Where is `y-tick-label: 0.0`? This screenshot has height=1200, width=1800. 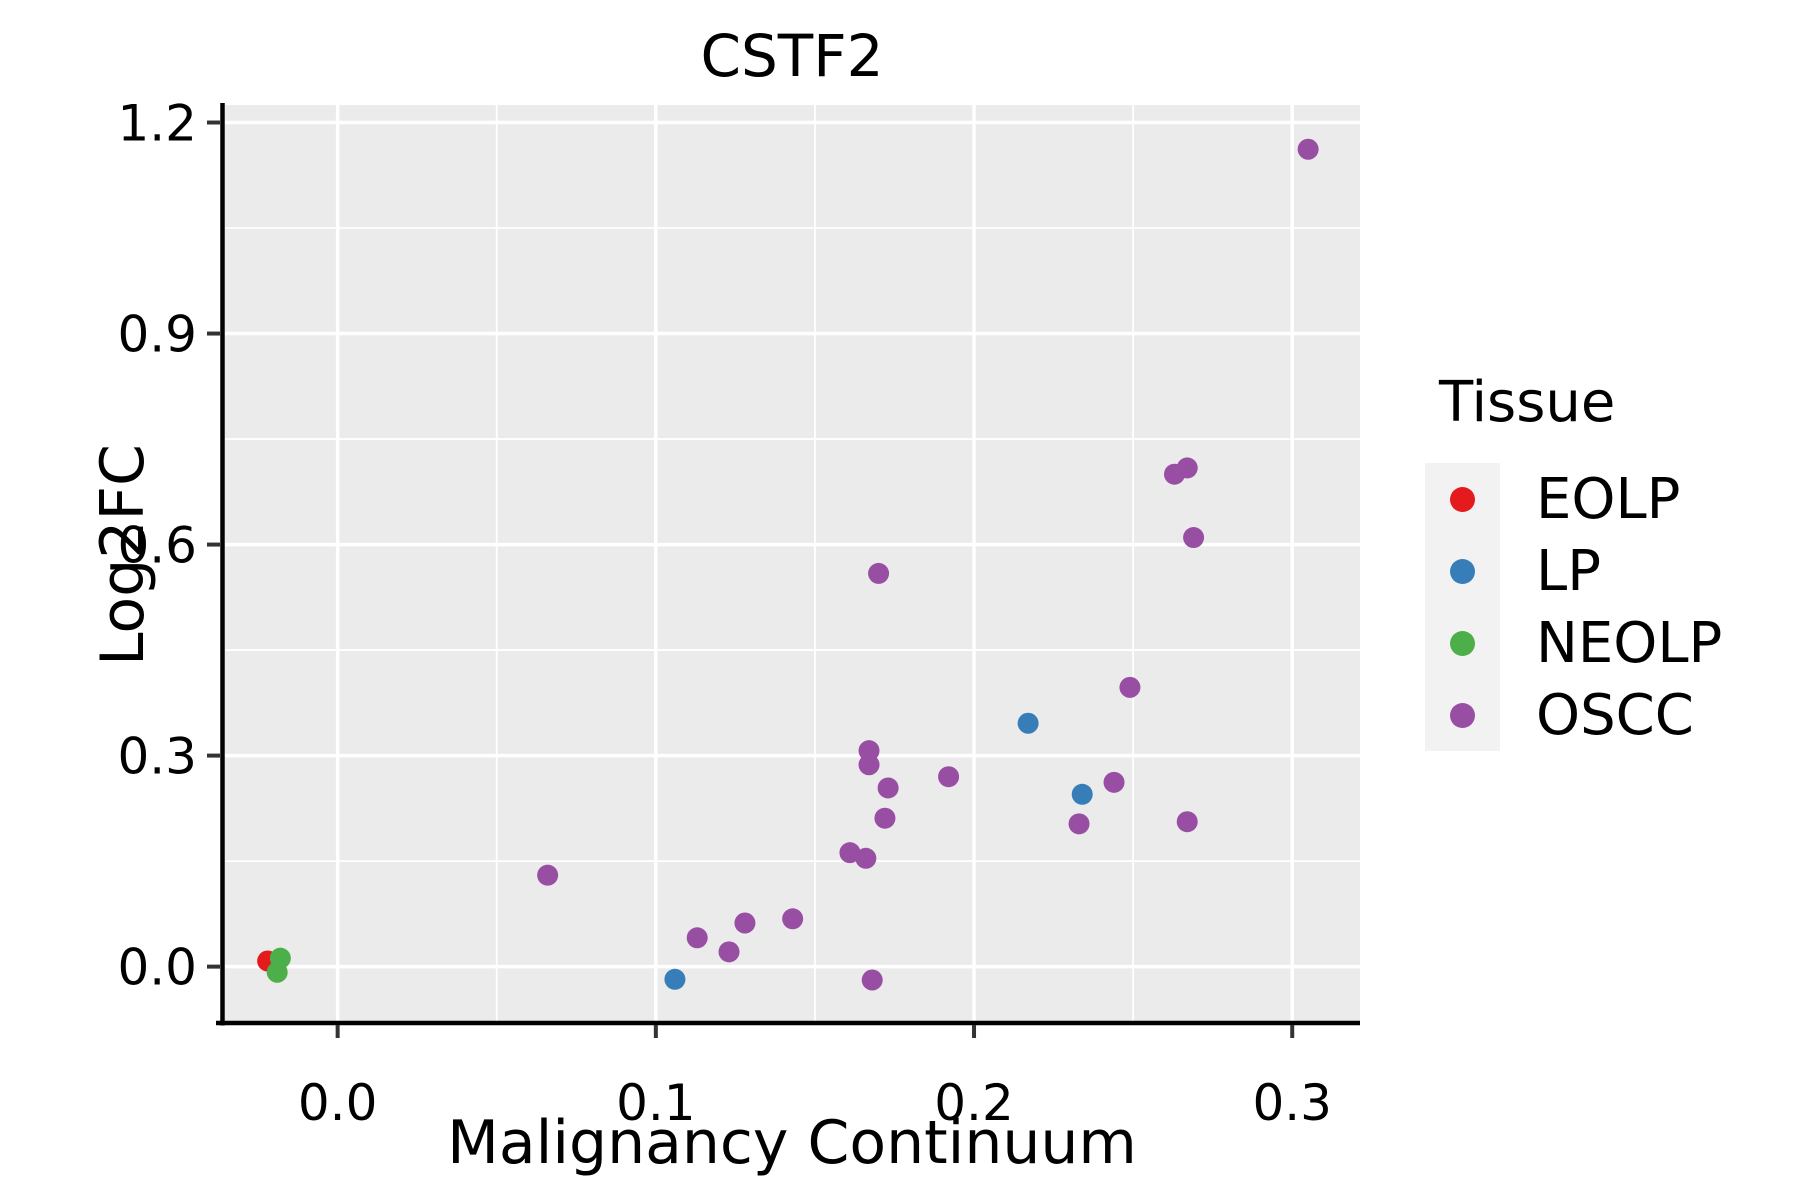 y-tick-label: 0.0 is located at coordinates (157, 968).